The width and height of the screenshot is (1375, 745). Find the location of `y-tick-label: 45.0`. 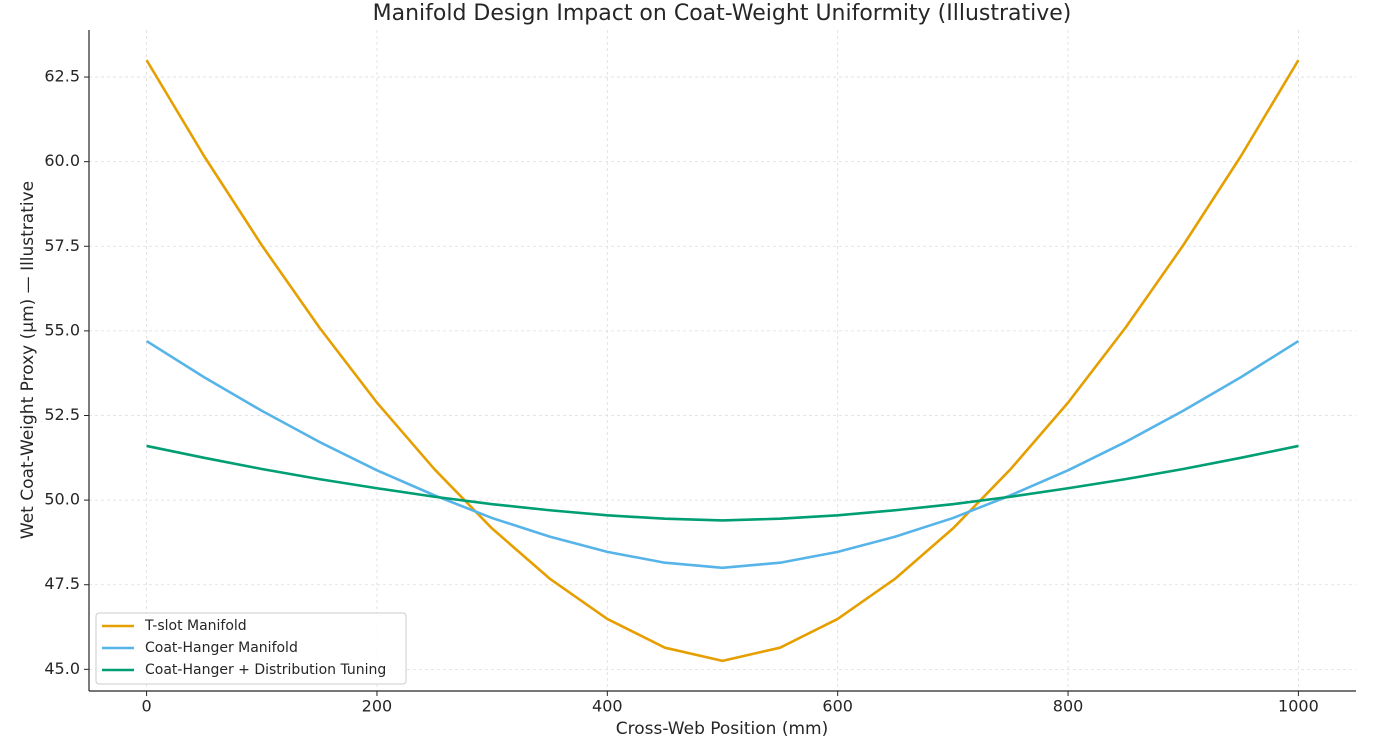

y-tick-label: 45.0 is located at coordinates (62, 668).